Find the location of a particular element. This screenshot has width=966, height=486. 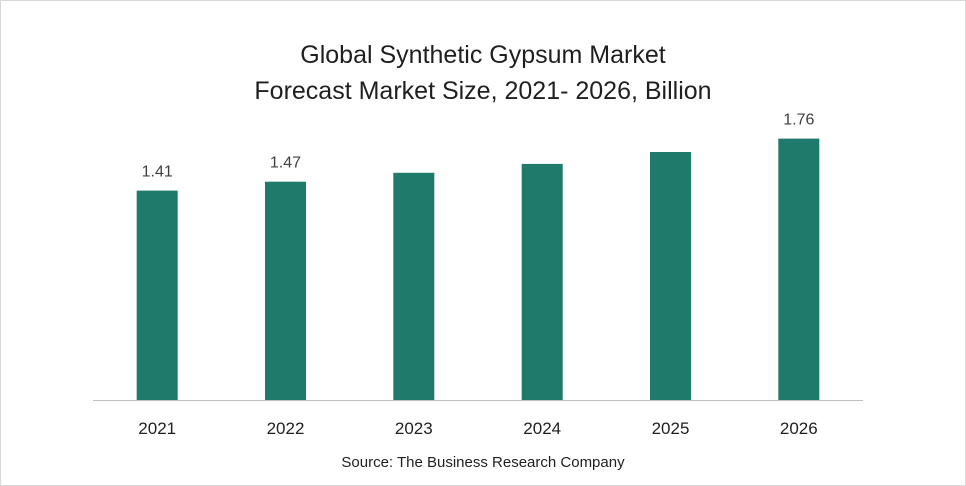

chart-title: Global Synthetic Gypsum Market is located at coordinates (483, 55).